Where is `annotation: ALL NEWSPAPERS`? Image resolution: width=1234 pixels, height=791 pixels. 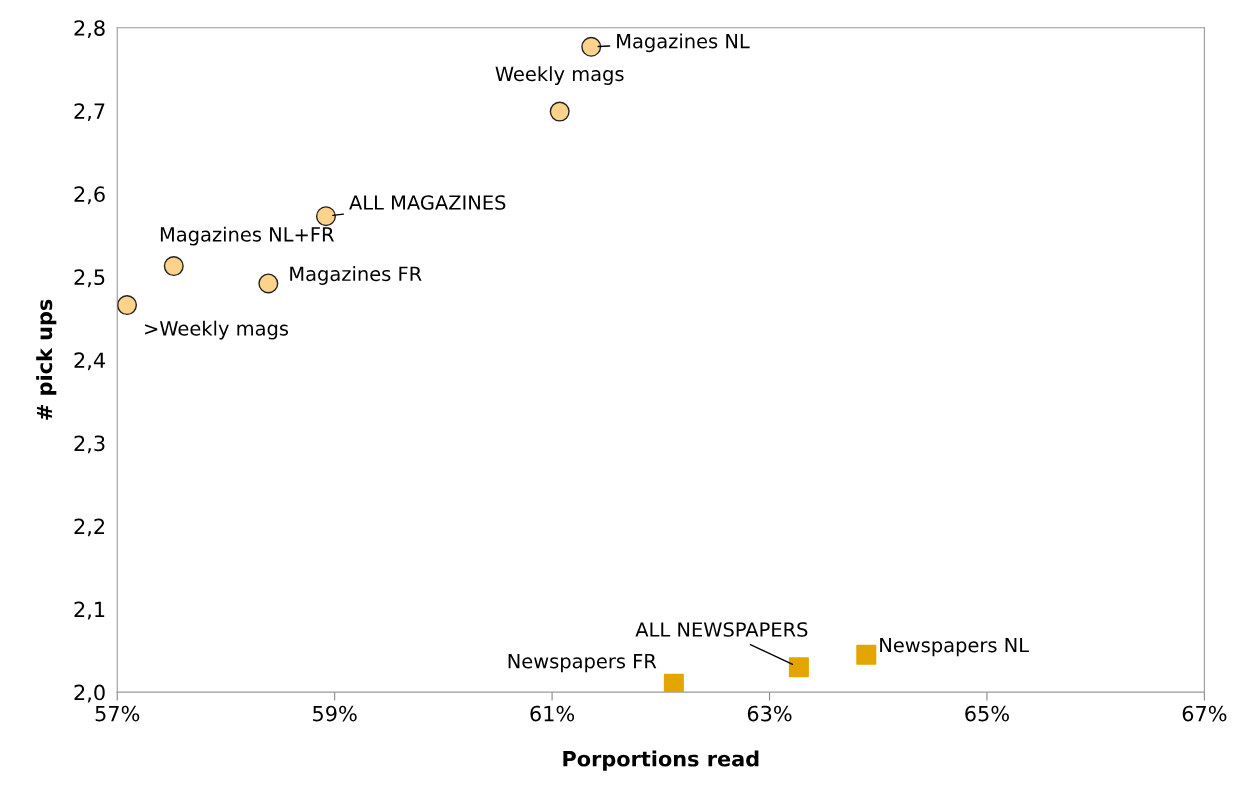
annotation: ALL NEWSPAPERS is located at coordinates (721, 629).